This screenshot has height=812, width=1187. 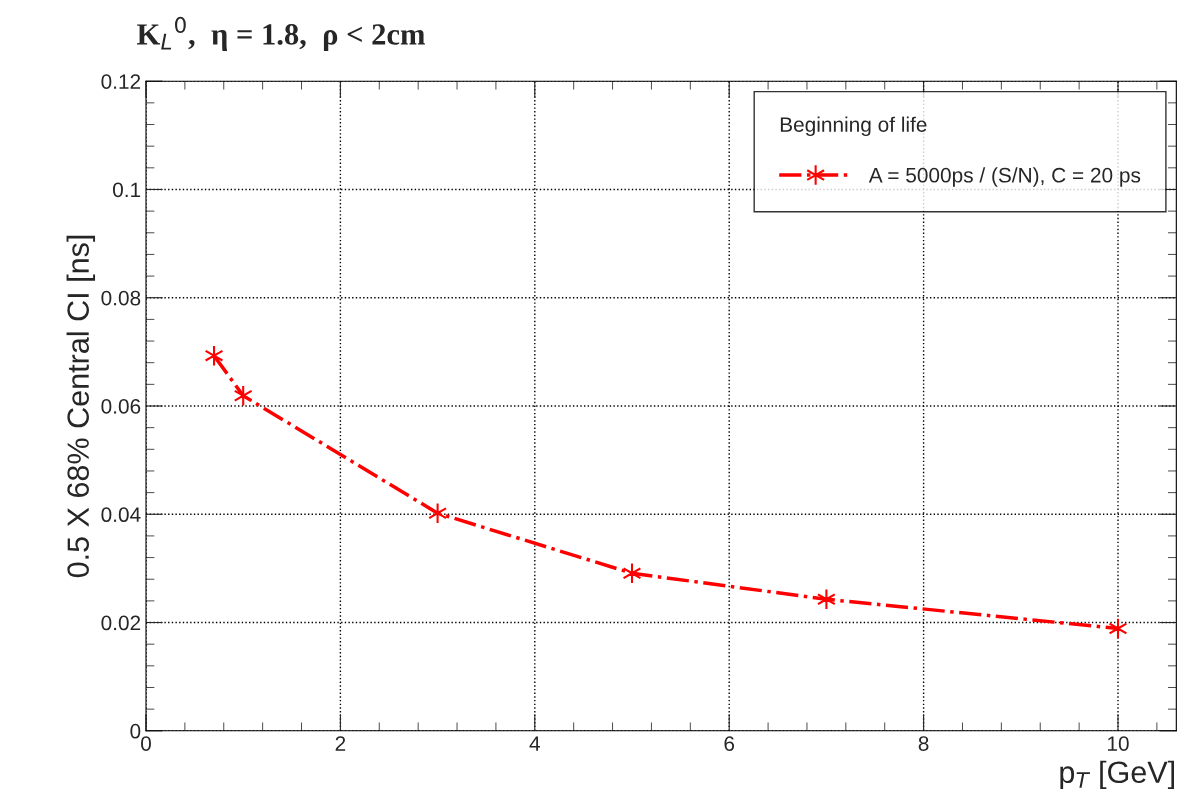 I want to click on x-tick-label: 2, so click(x=340, y=743).